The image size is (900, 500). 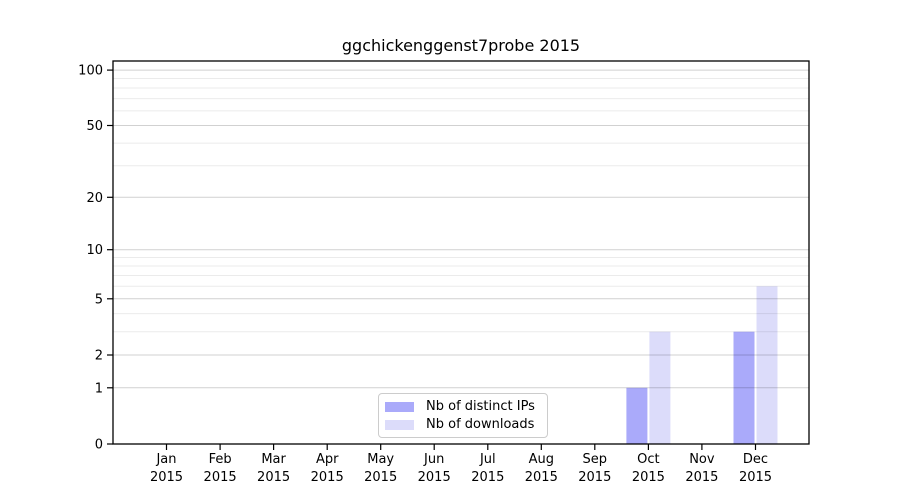 What do you see at coordinates (99, 299) in the screenshot?
I see `y-tick-label: 5` at bounding box center [99, 299].